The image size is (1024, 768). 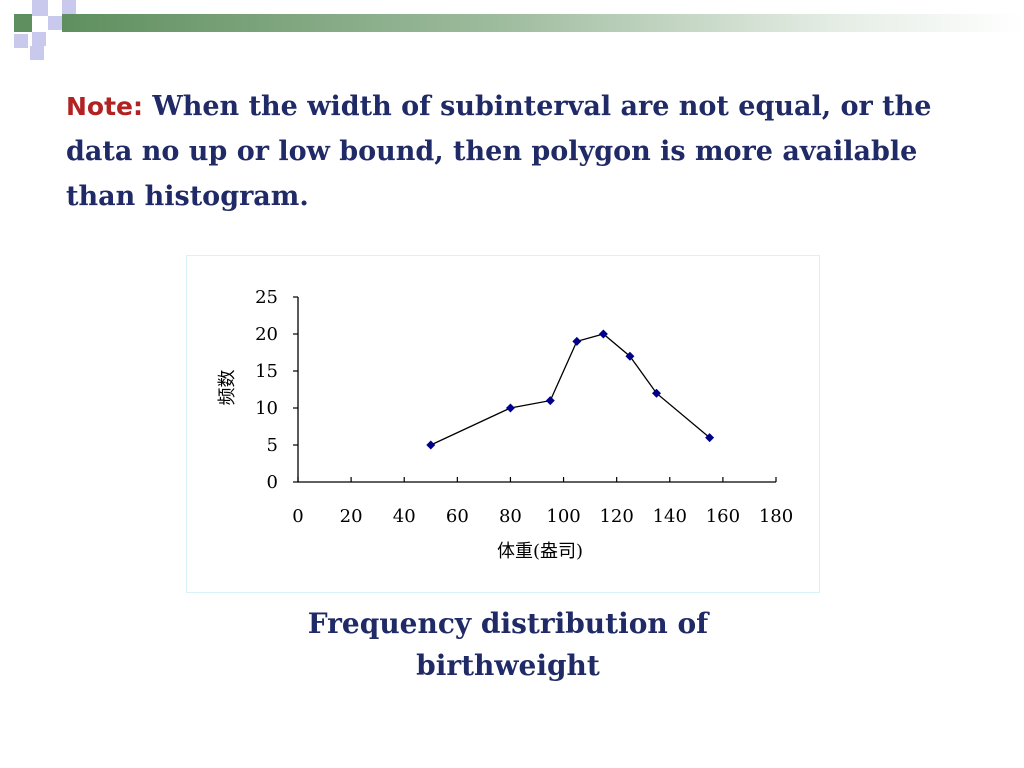 I want to click on x-tick-label: 80, so click(x=510, y=516).